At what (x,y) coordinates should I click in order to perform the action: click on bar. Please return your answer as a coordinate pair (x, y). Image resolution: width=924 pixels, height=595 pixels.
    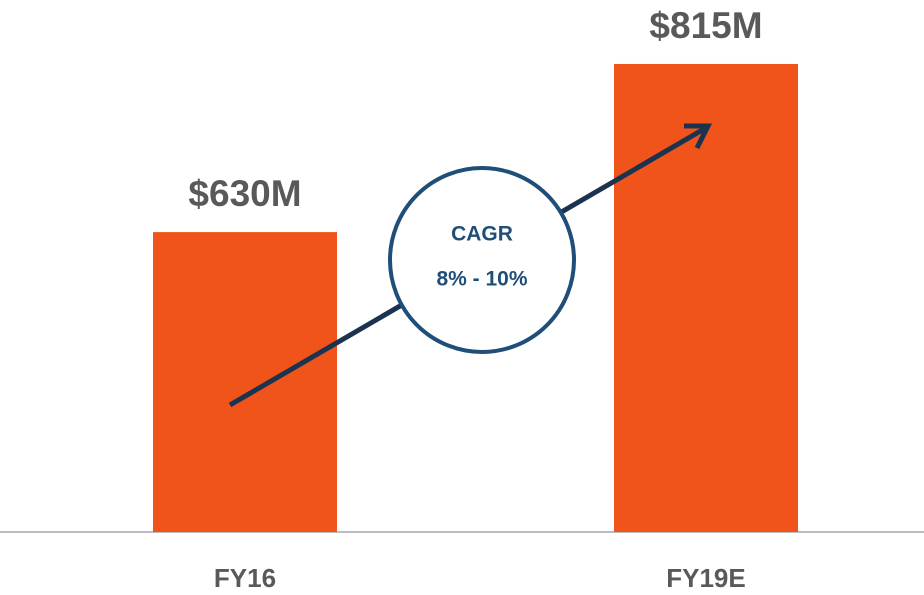
    Looking at the image, I should click on (245, 382).